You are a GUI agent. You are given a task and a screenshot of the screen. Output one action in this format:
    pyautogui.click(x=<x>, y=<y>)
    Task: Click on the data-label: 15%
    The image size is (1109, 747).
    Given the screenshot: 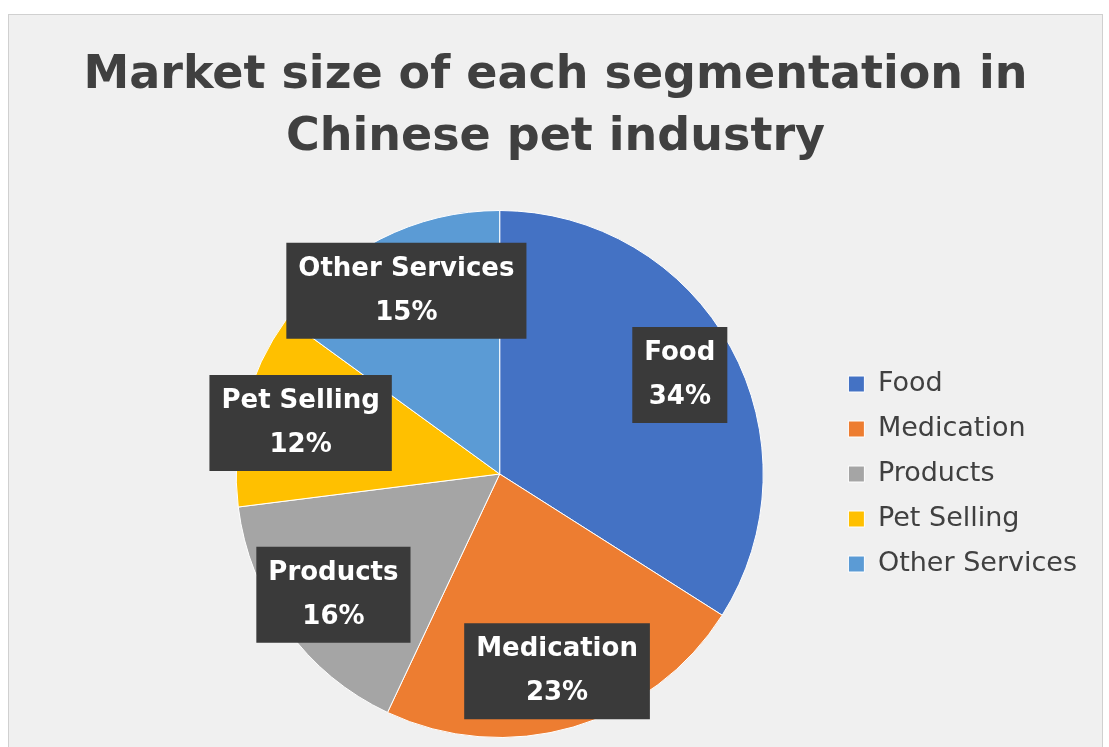 What is the action you would take?
    pyautogui.click(x=406, y=310)
    